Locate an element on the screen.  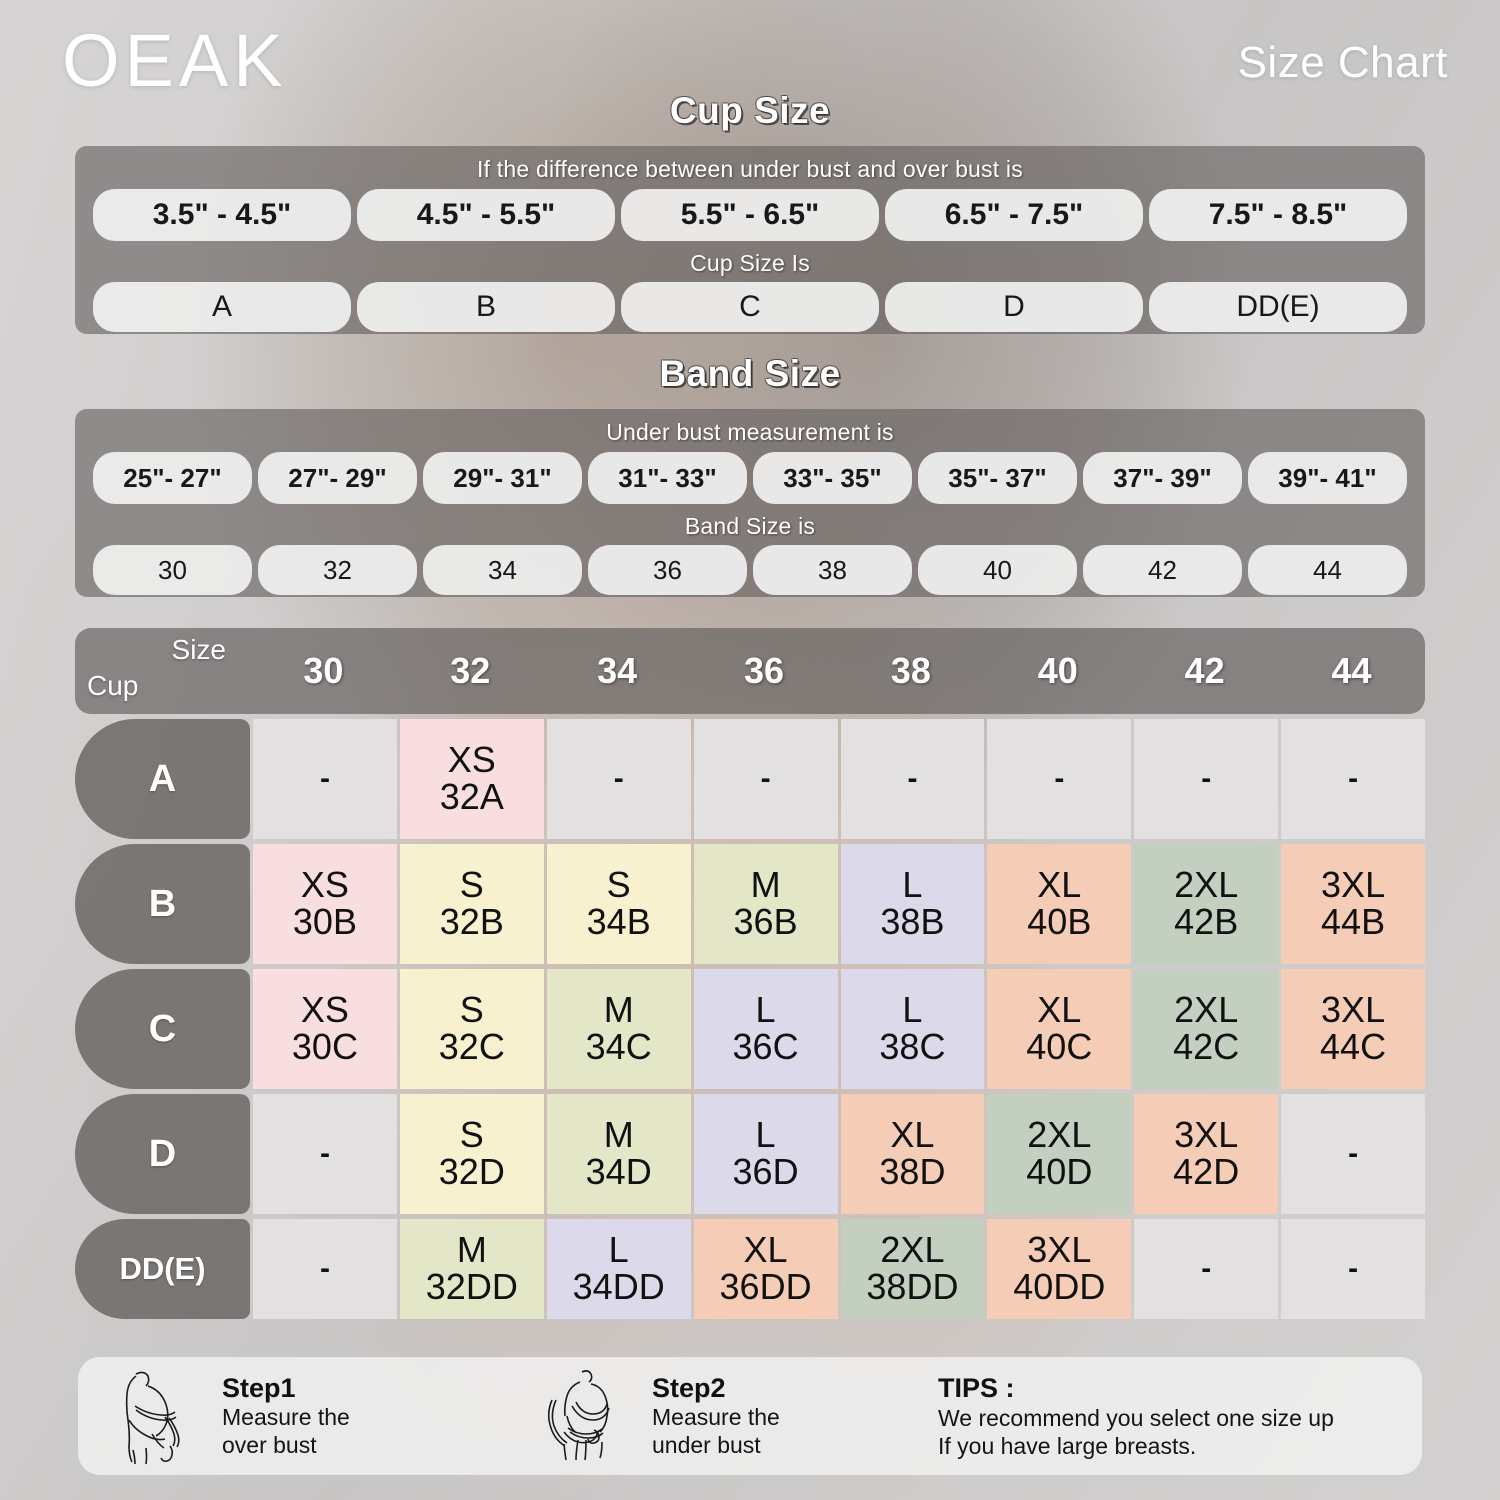
matrix-cell-40A: - is located at coordinates (1059, 779).